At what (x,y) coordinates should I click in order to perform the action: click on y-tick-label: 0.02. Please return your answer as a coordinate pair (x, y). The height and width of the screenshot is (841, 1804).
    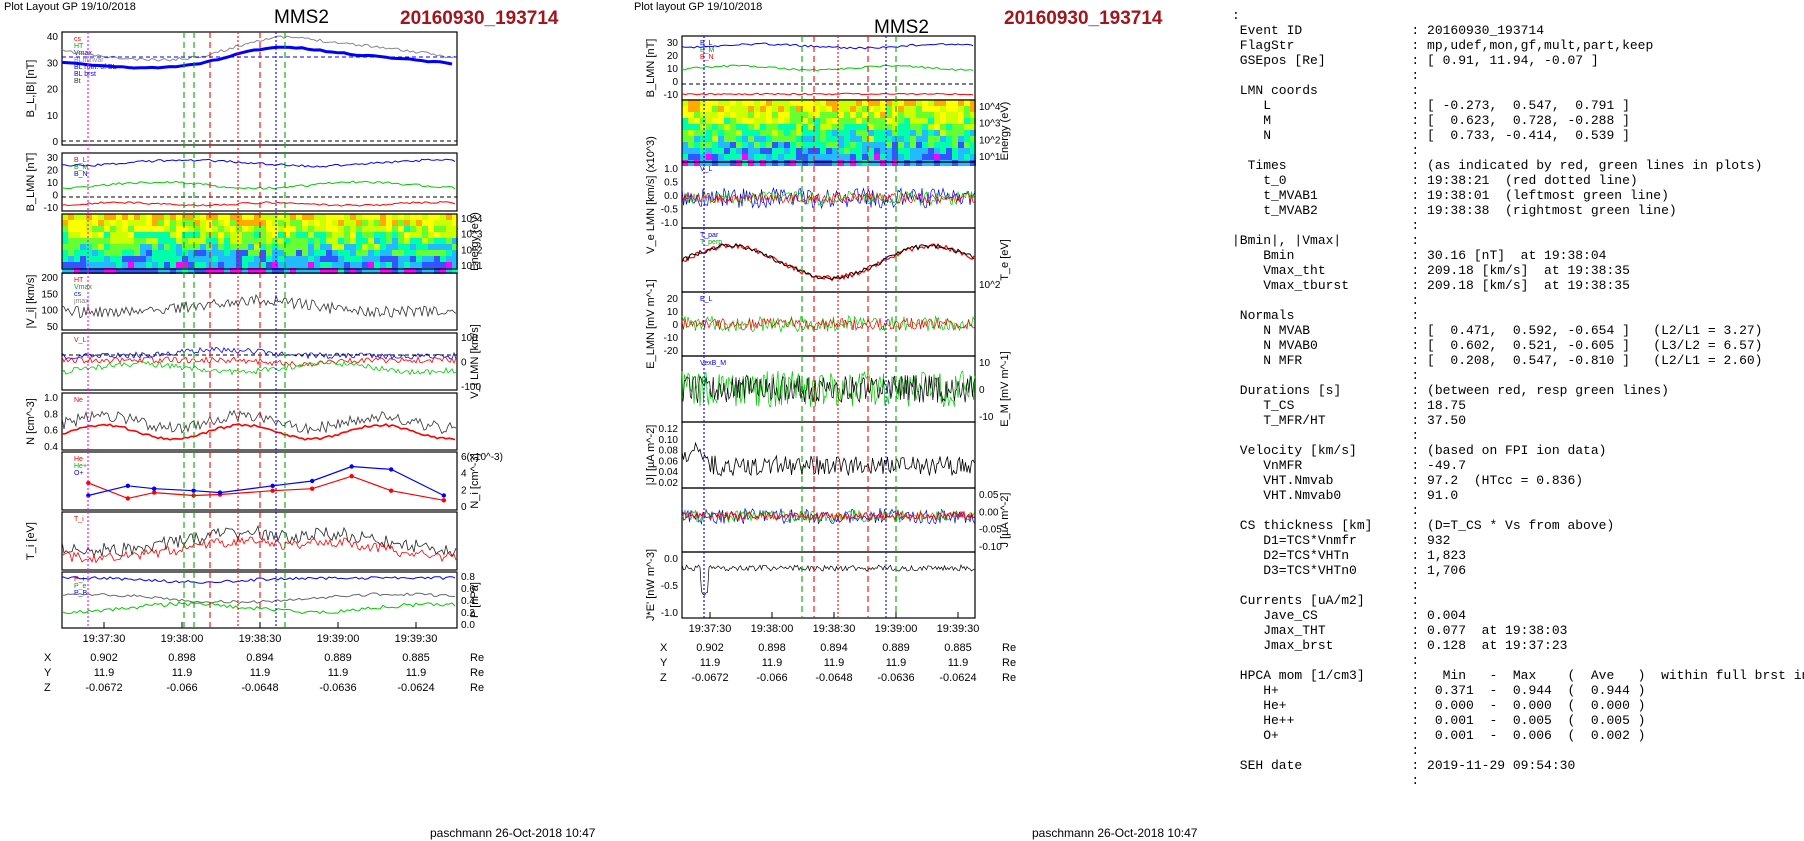
    Looking at the image, I should click on (669, 483).